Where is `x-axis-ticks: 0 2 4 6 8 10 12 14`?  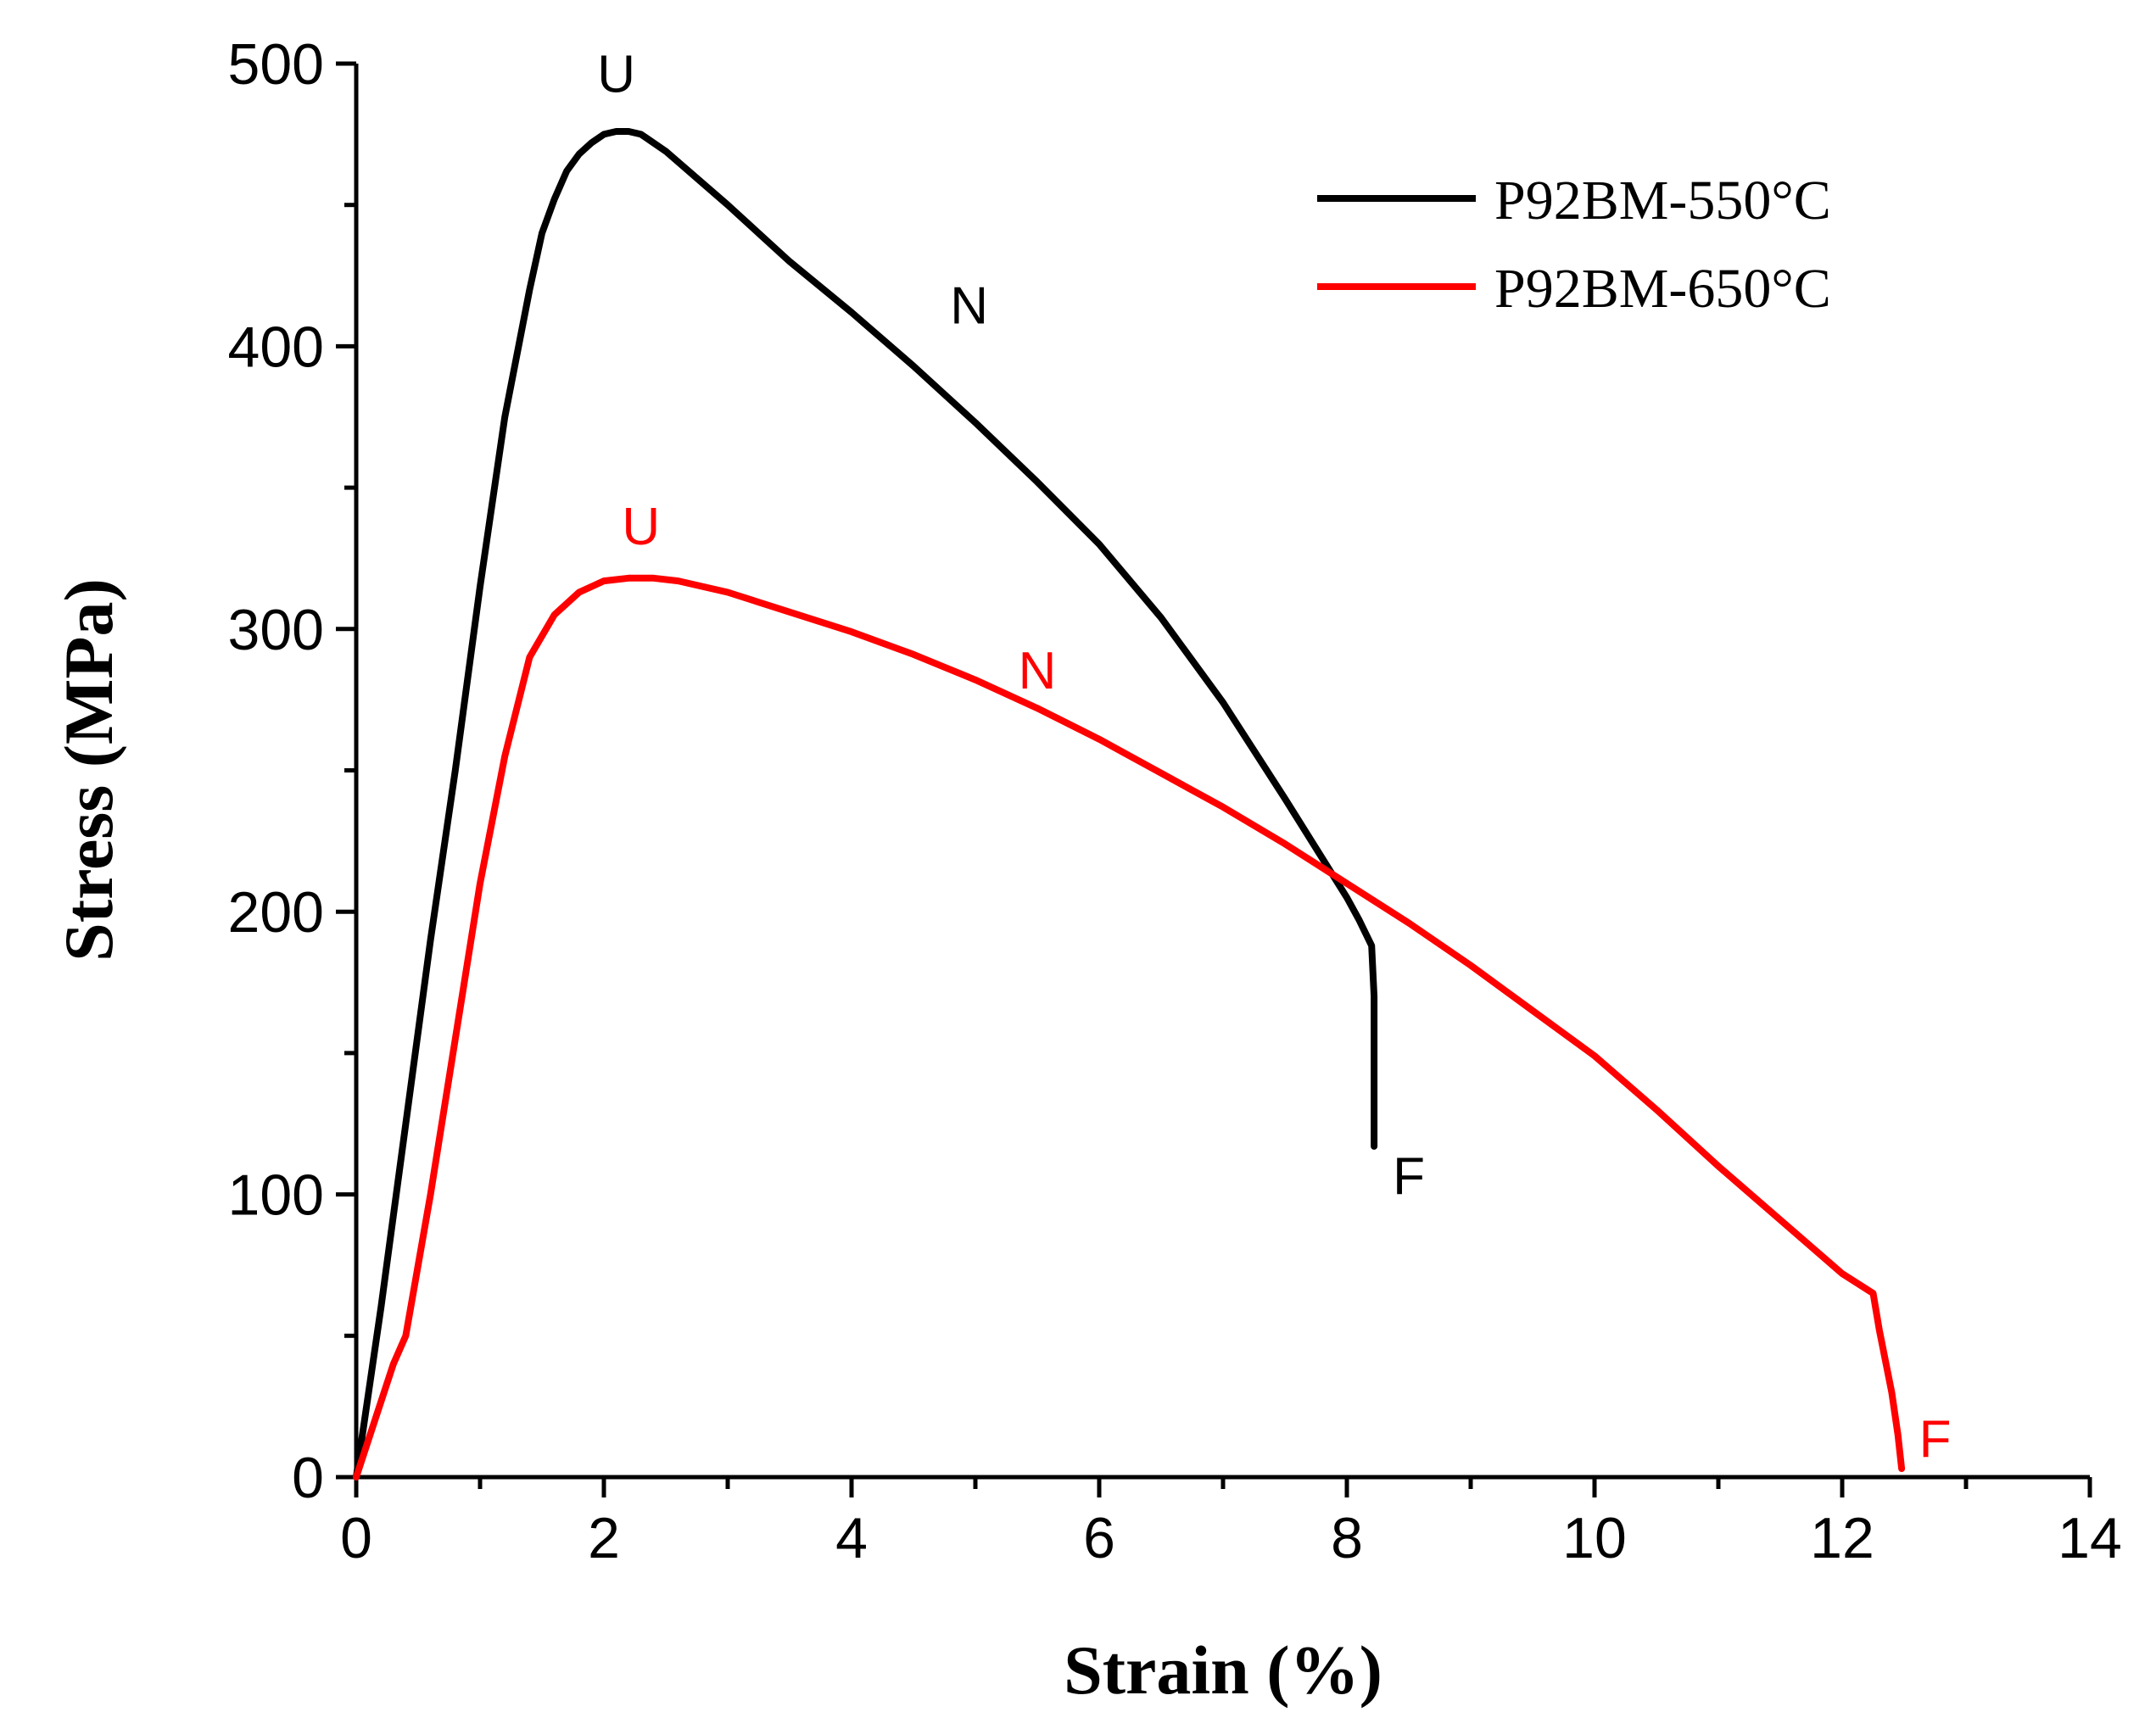
x-axis-ticks: 0 2 4 6 8 10 12 14 is located at coordinates (1231, 1523).